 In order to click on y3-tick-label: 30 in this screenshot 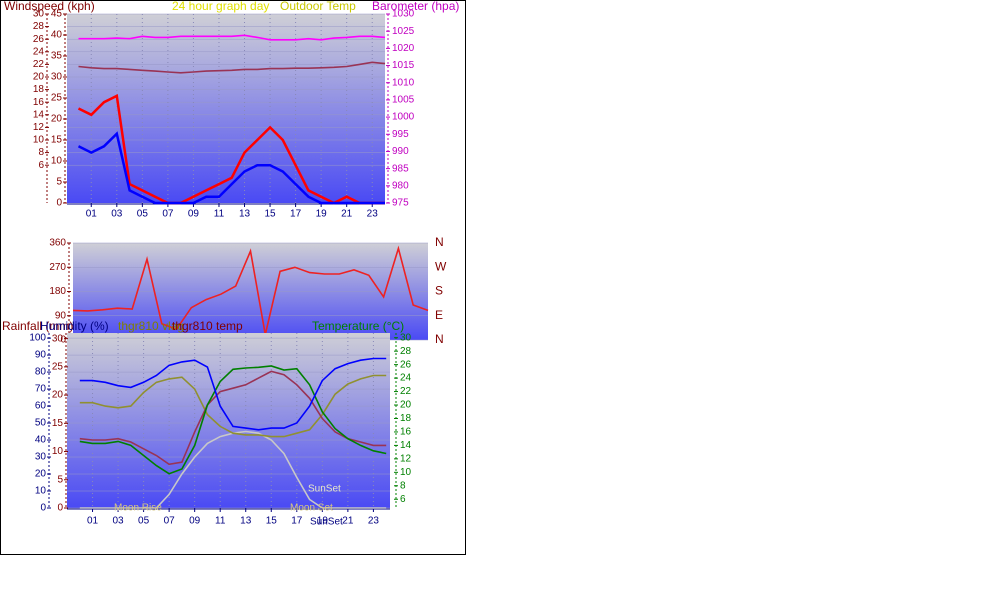, I will do `click(58, 338)`.